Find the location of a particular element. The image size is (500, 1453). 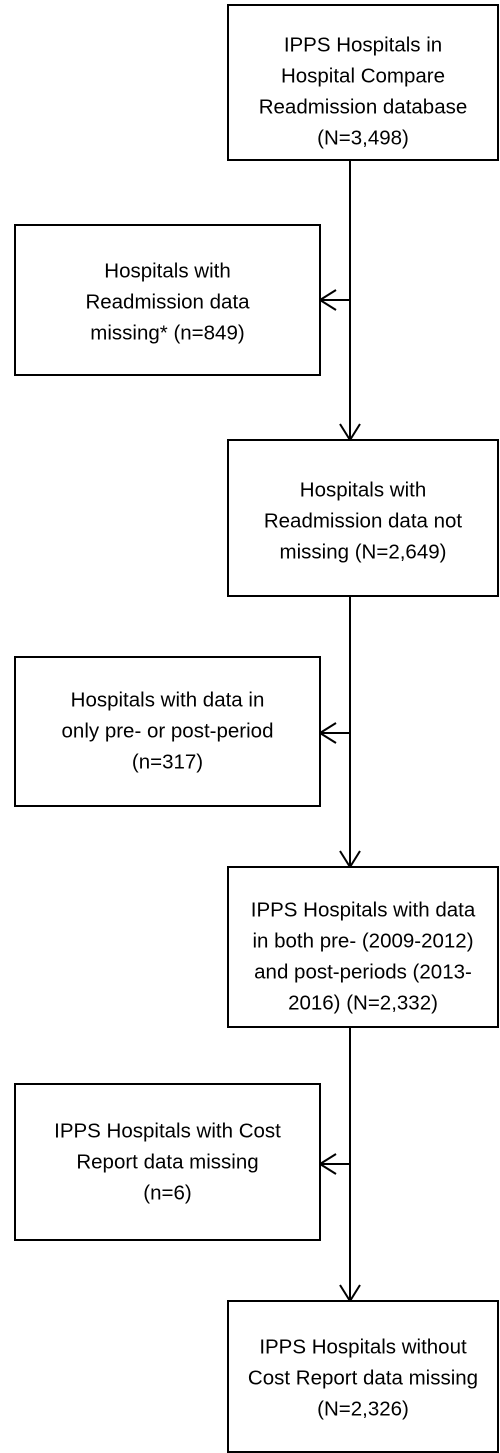

box-label: Readmission data is located at coordinates (167, 301).